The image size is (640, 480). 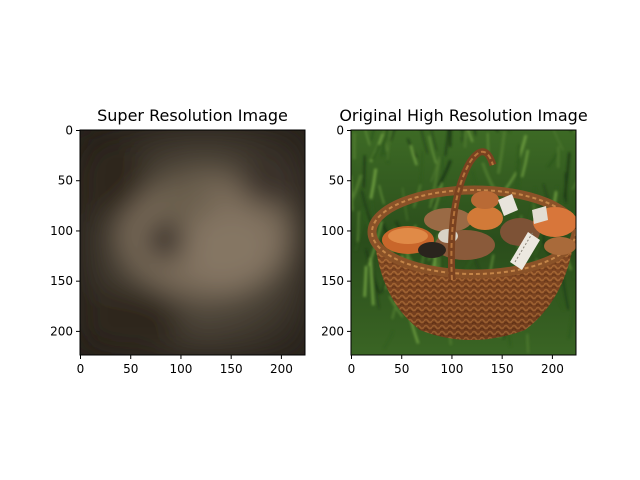 I want to click on right-xtick-label: 200, so click(x=552, y=369).